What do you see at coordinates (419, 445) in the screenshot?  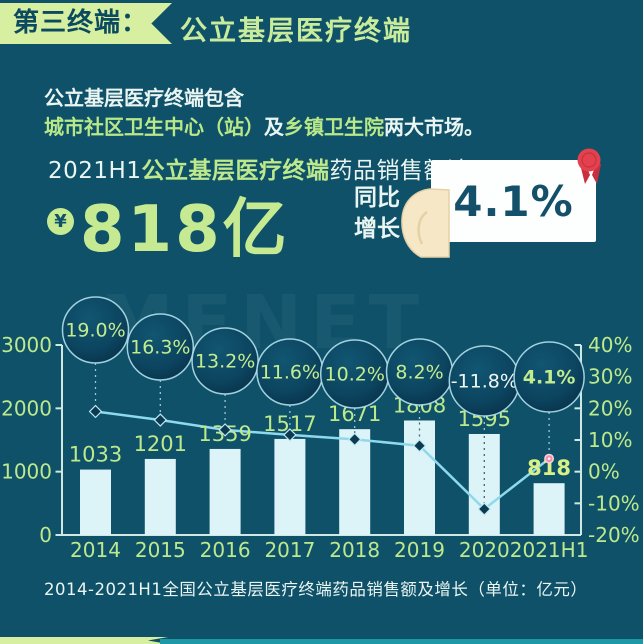 I see `line-marker-2019` at bounding box center [419, 445].